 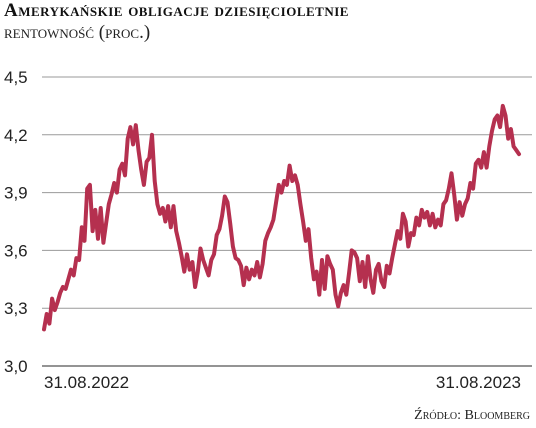 I want to click on x-axis-tick-labels: 31.08.2022 31.08.2023, so click(x=282, y=382).